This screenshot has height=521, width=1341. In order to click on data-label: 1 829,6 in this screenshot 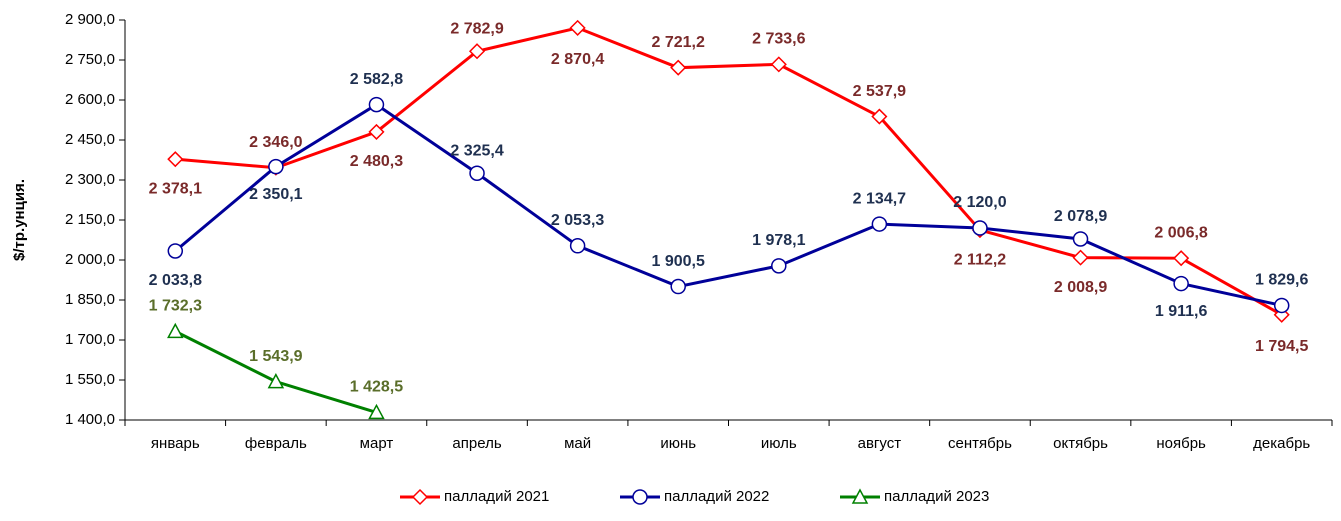, I will do `click(1281, 280)`.